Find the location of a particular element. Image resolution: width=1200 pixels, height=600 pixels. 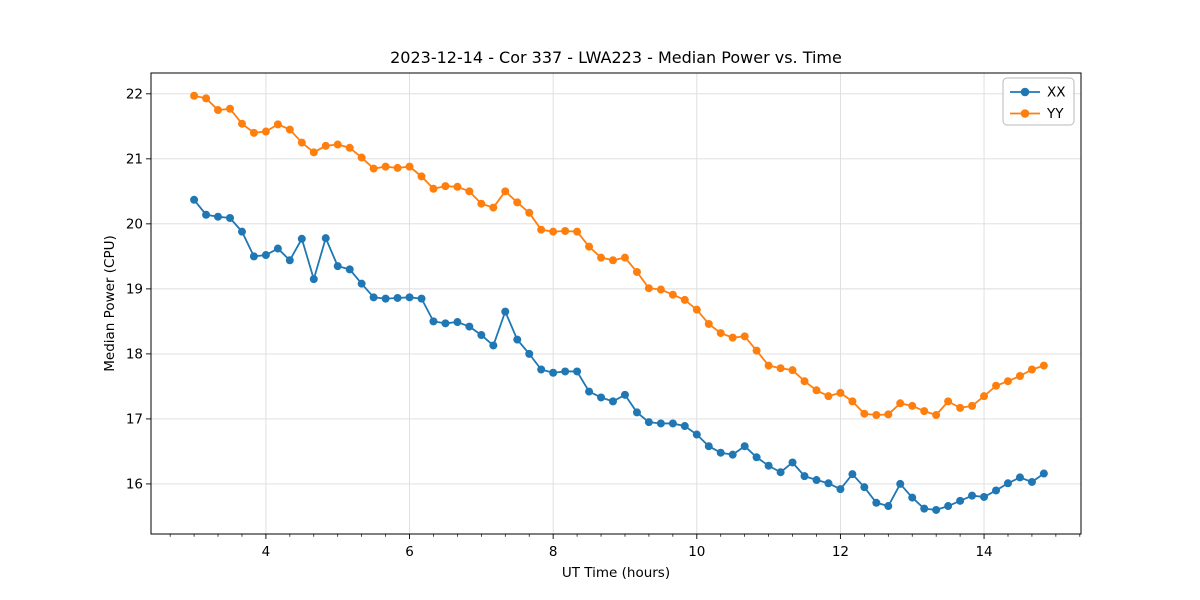

x-tick-label: 12 is located at coordinates (840, 552).